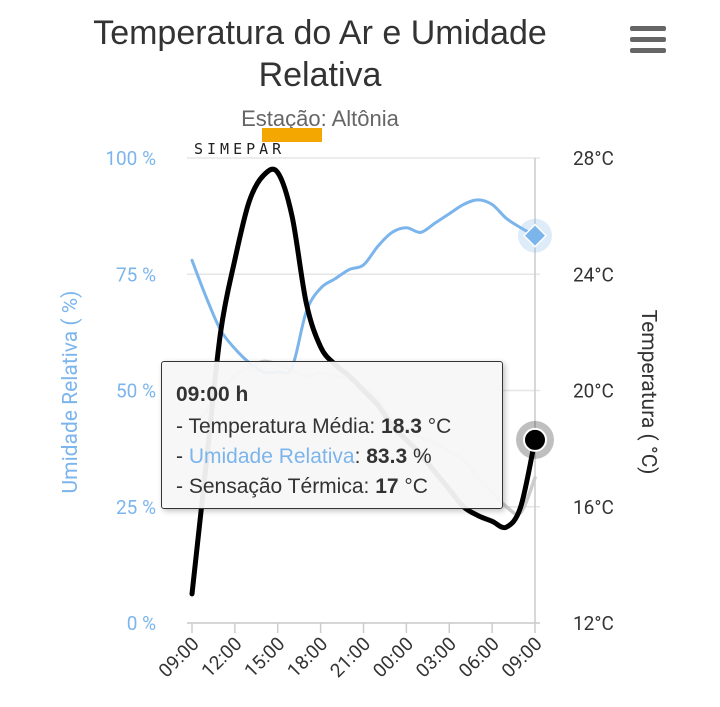 The width and height of the screenshot is (720, 707). What do you see at coordinates (436, 657) in the screenshot?
I see `x-tick-label: 03:00` at bounding box center [436, 657].